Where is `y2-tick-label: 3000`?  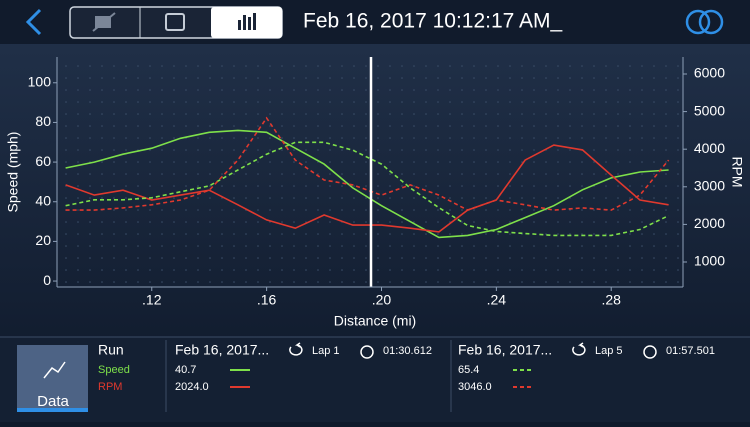
y2-tick-label: 3000 is located at coordinates (709, 185).